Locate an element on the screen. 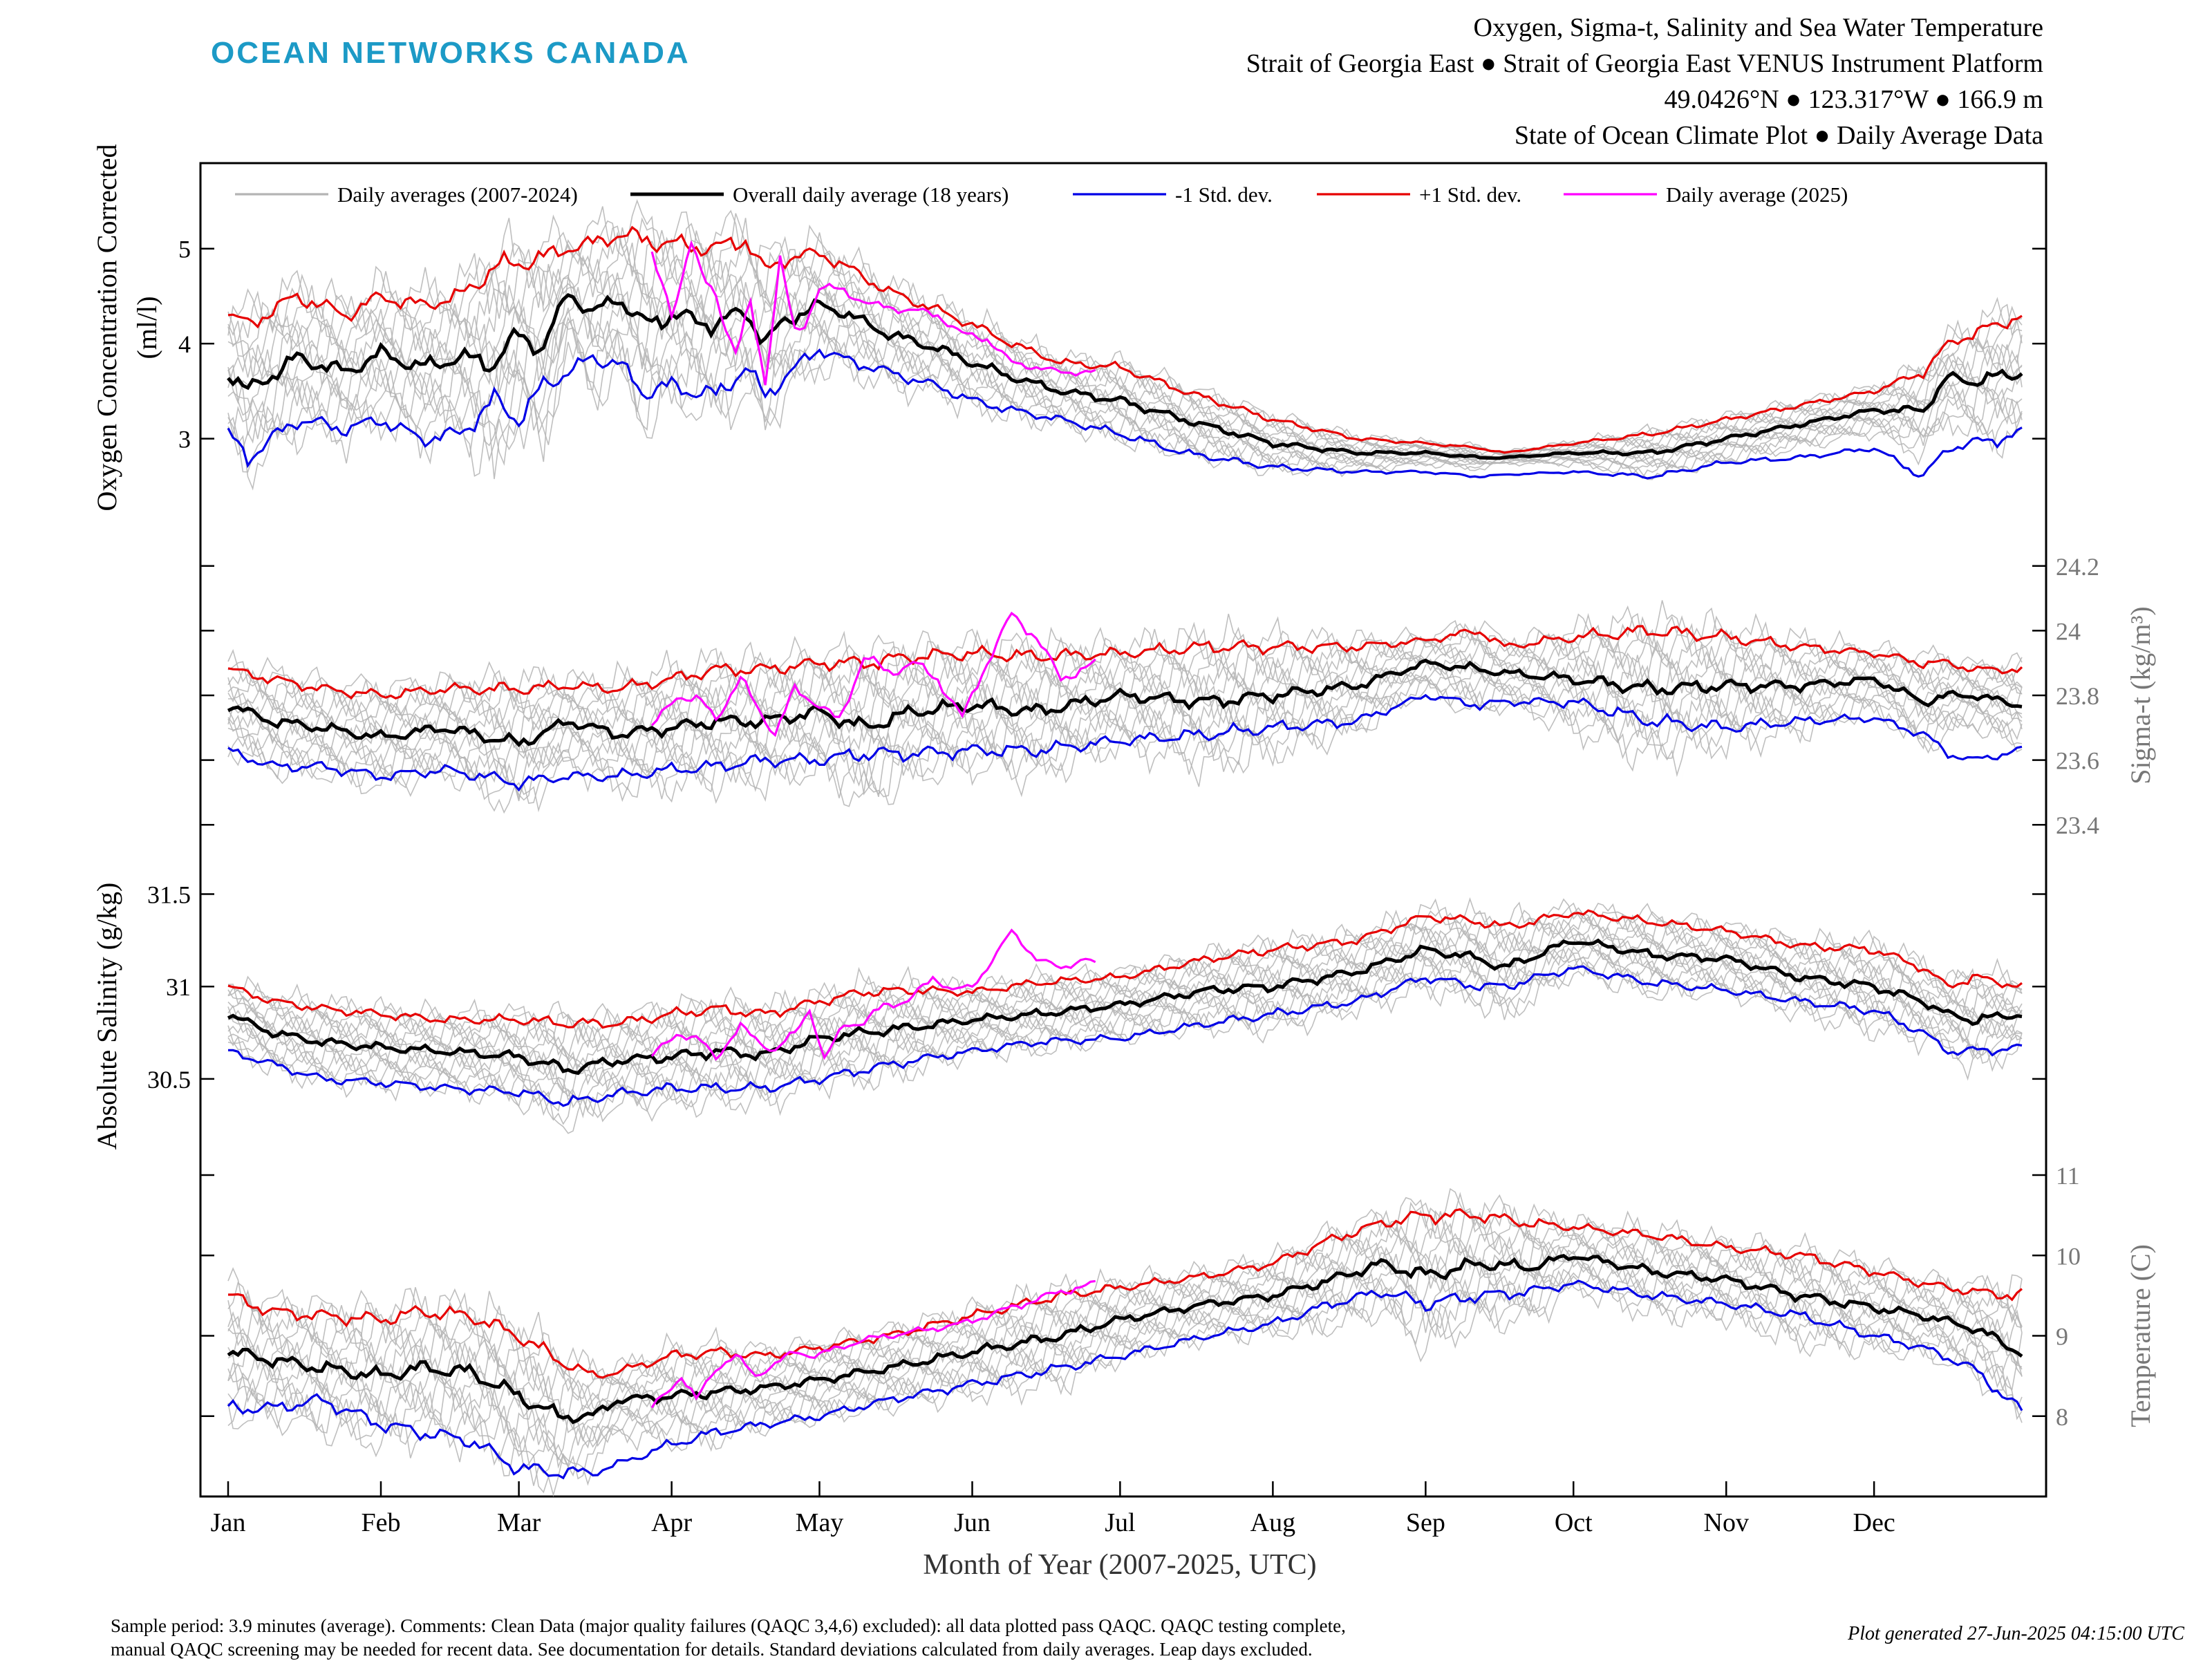  xtick-label-jun: Jun is located at coordinates (972, 1522).